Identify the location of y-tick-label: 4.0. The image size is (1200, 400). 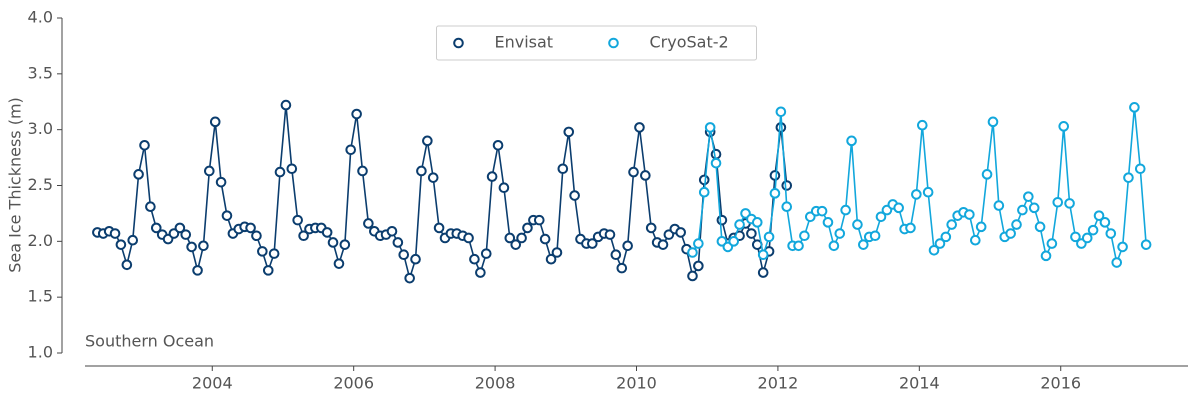
(40, 17).